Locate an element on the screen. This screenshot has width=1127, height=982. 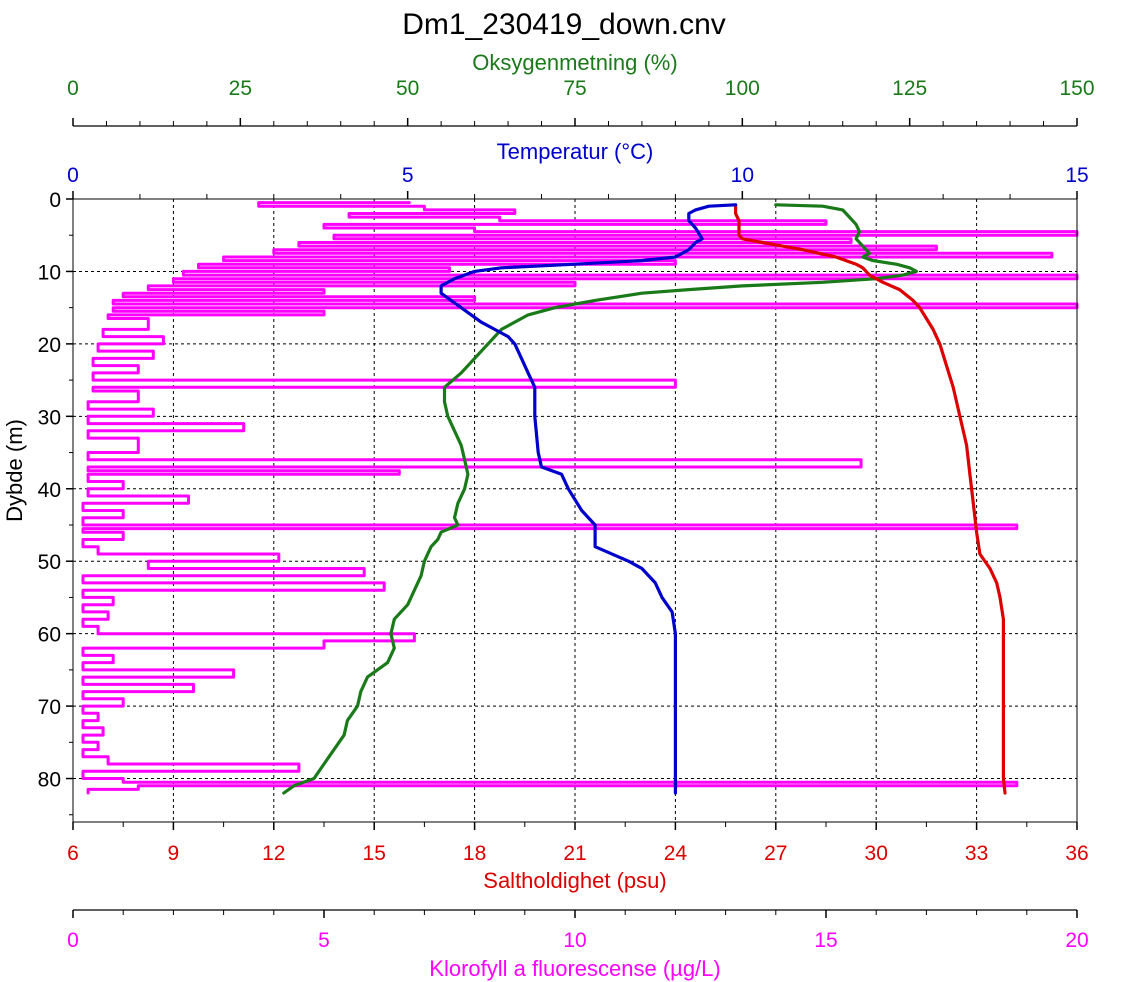
salinity-tick-label: 18 is located at coordinates (474, 853).